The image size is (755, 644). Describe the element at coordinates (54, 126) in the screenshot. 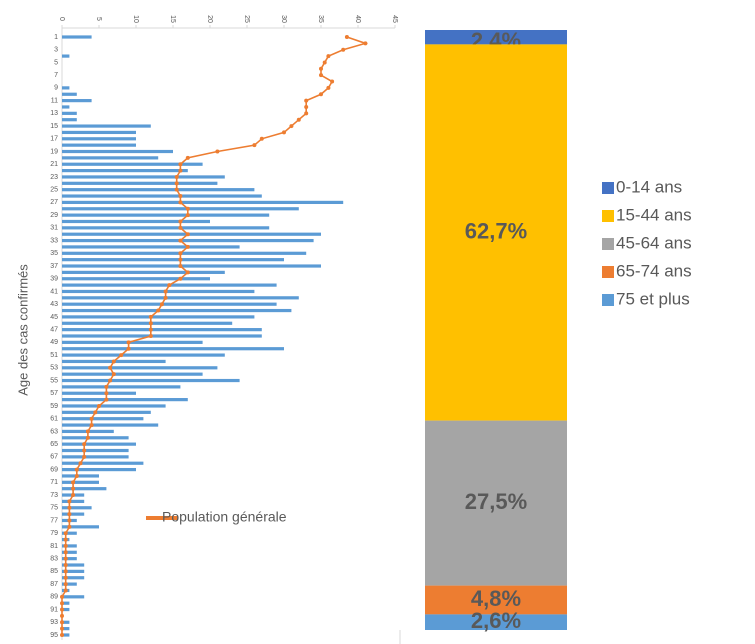

I see `y-tick-label: 15` at that location.